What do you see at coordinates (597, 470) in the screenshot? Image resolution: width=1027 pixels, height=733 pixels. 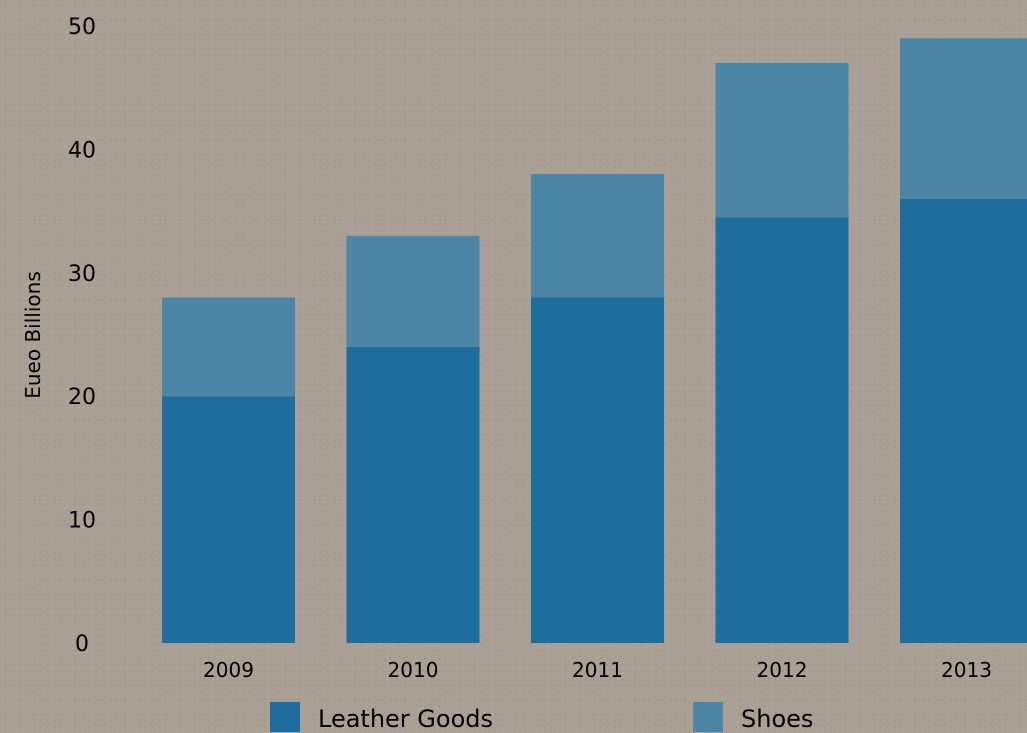 I see `bar-leather-goods-2011` at bounding box center [597, 470].